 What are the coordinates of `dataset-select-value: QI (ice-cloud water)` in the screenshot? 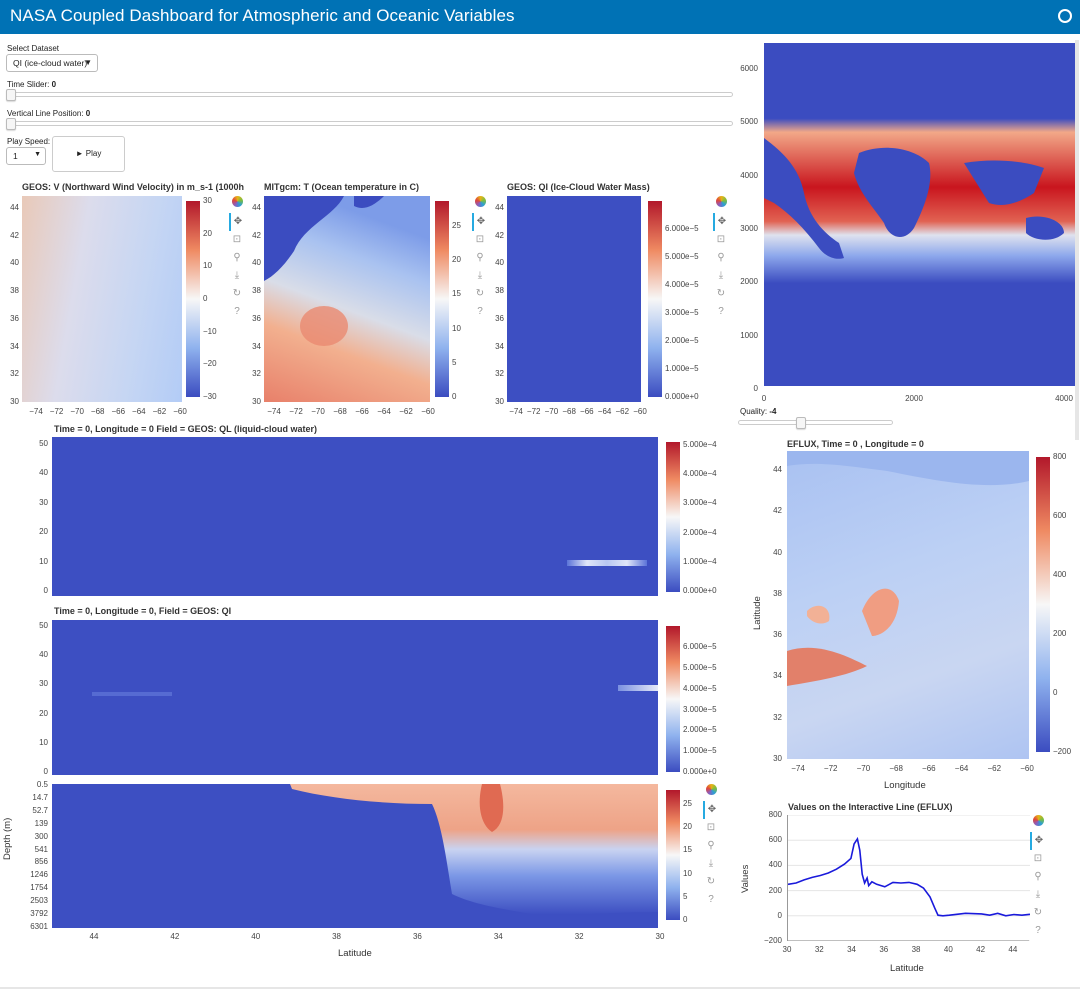 It's located at (50, 63).